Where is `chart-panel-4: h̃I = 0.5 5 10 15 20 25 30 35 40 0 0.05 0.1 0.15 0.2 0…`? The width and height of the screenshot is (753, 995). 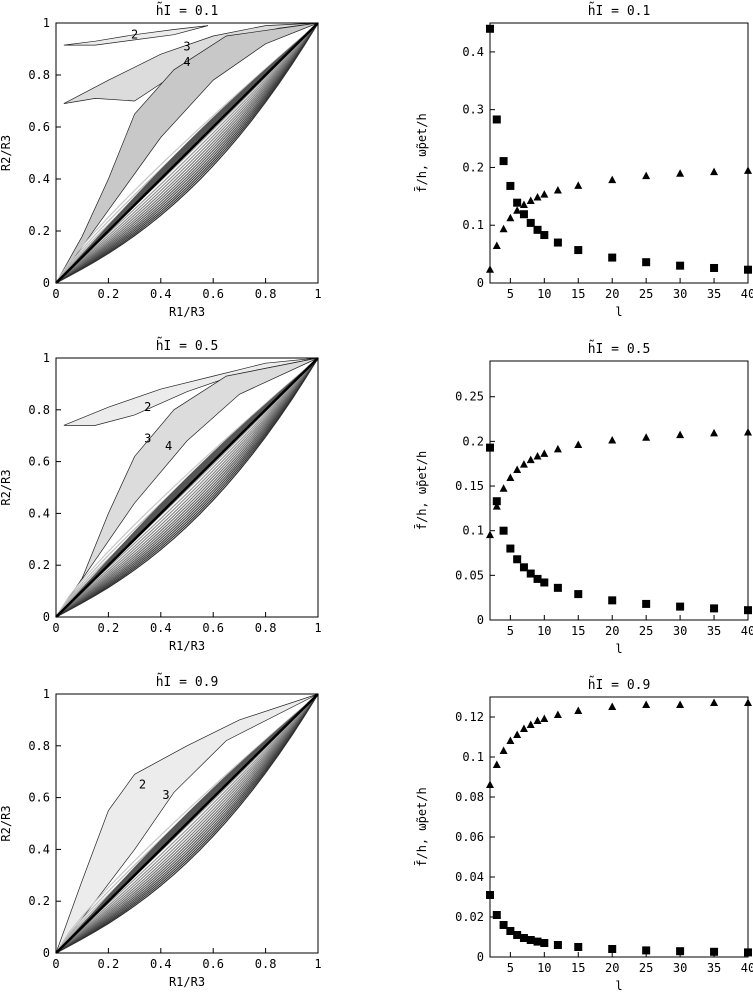
chart-panel-4: h̃I = 0.5 5 10 15 20 25 30 35 40 0 0.05 0.1 0.15 0.2 0… is located at coordinates (583, 498).